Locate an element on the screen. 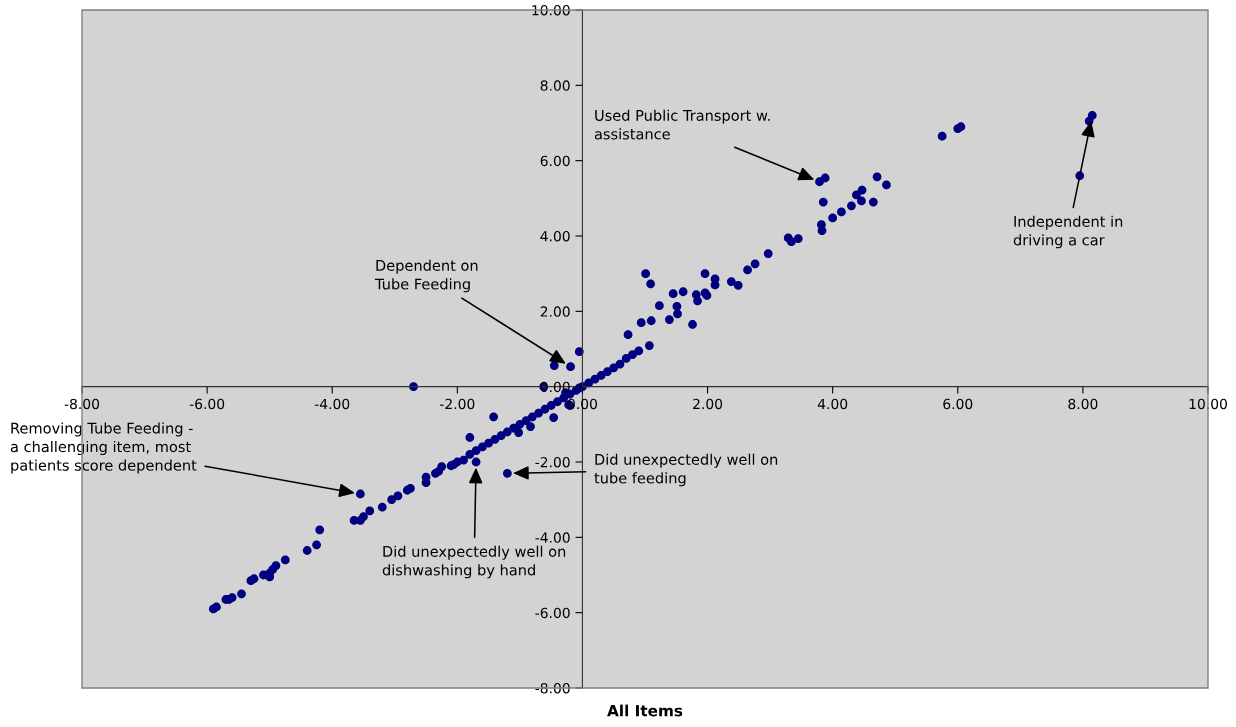 This screenshot has width=1236, height=727. annotation: Dependent on Tube Feeding is located at coordinates (426, 276).